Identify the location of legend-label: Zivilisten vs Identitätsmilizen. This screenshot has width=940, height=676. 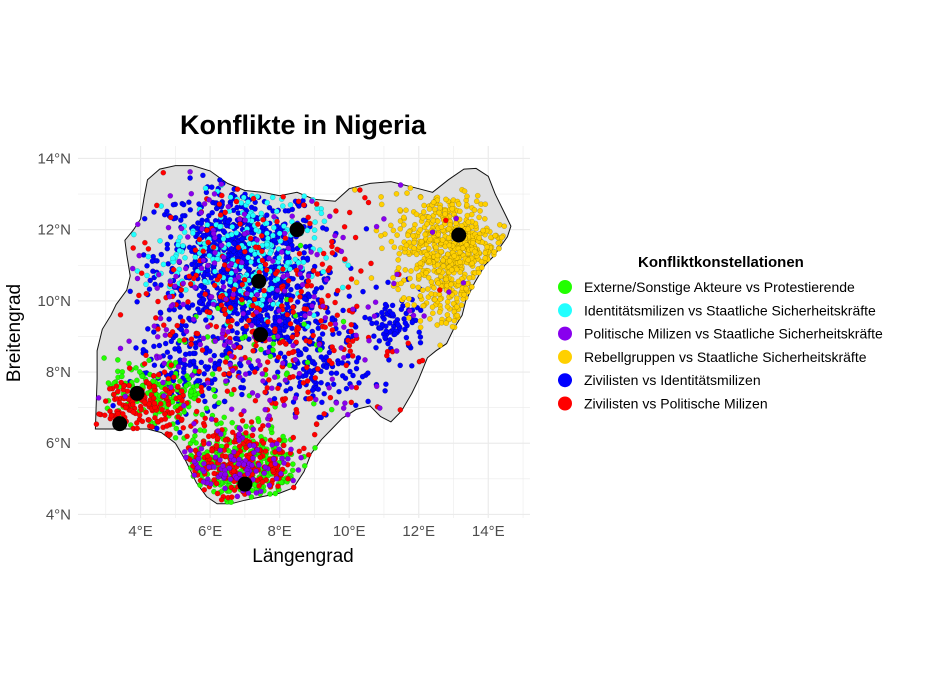
(672, 380).